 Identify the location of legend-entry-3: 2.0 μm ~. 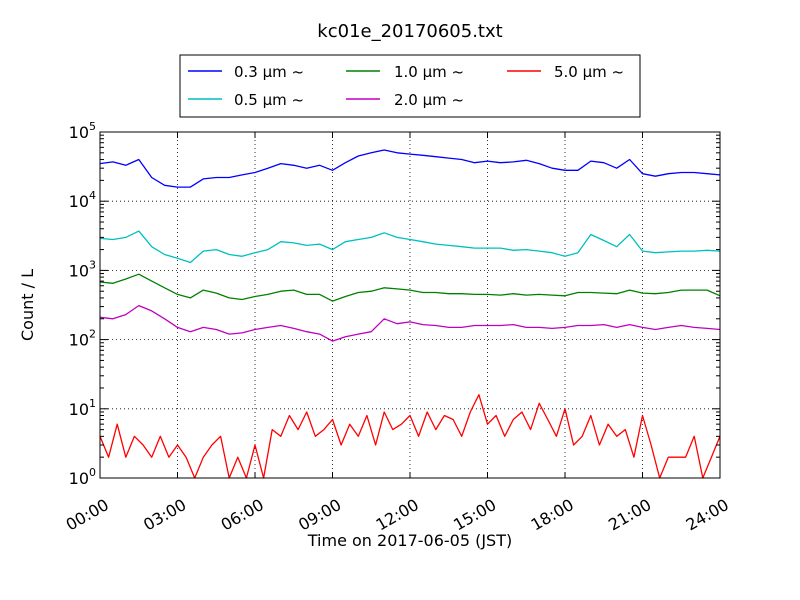
(405, 100).